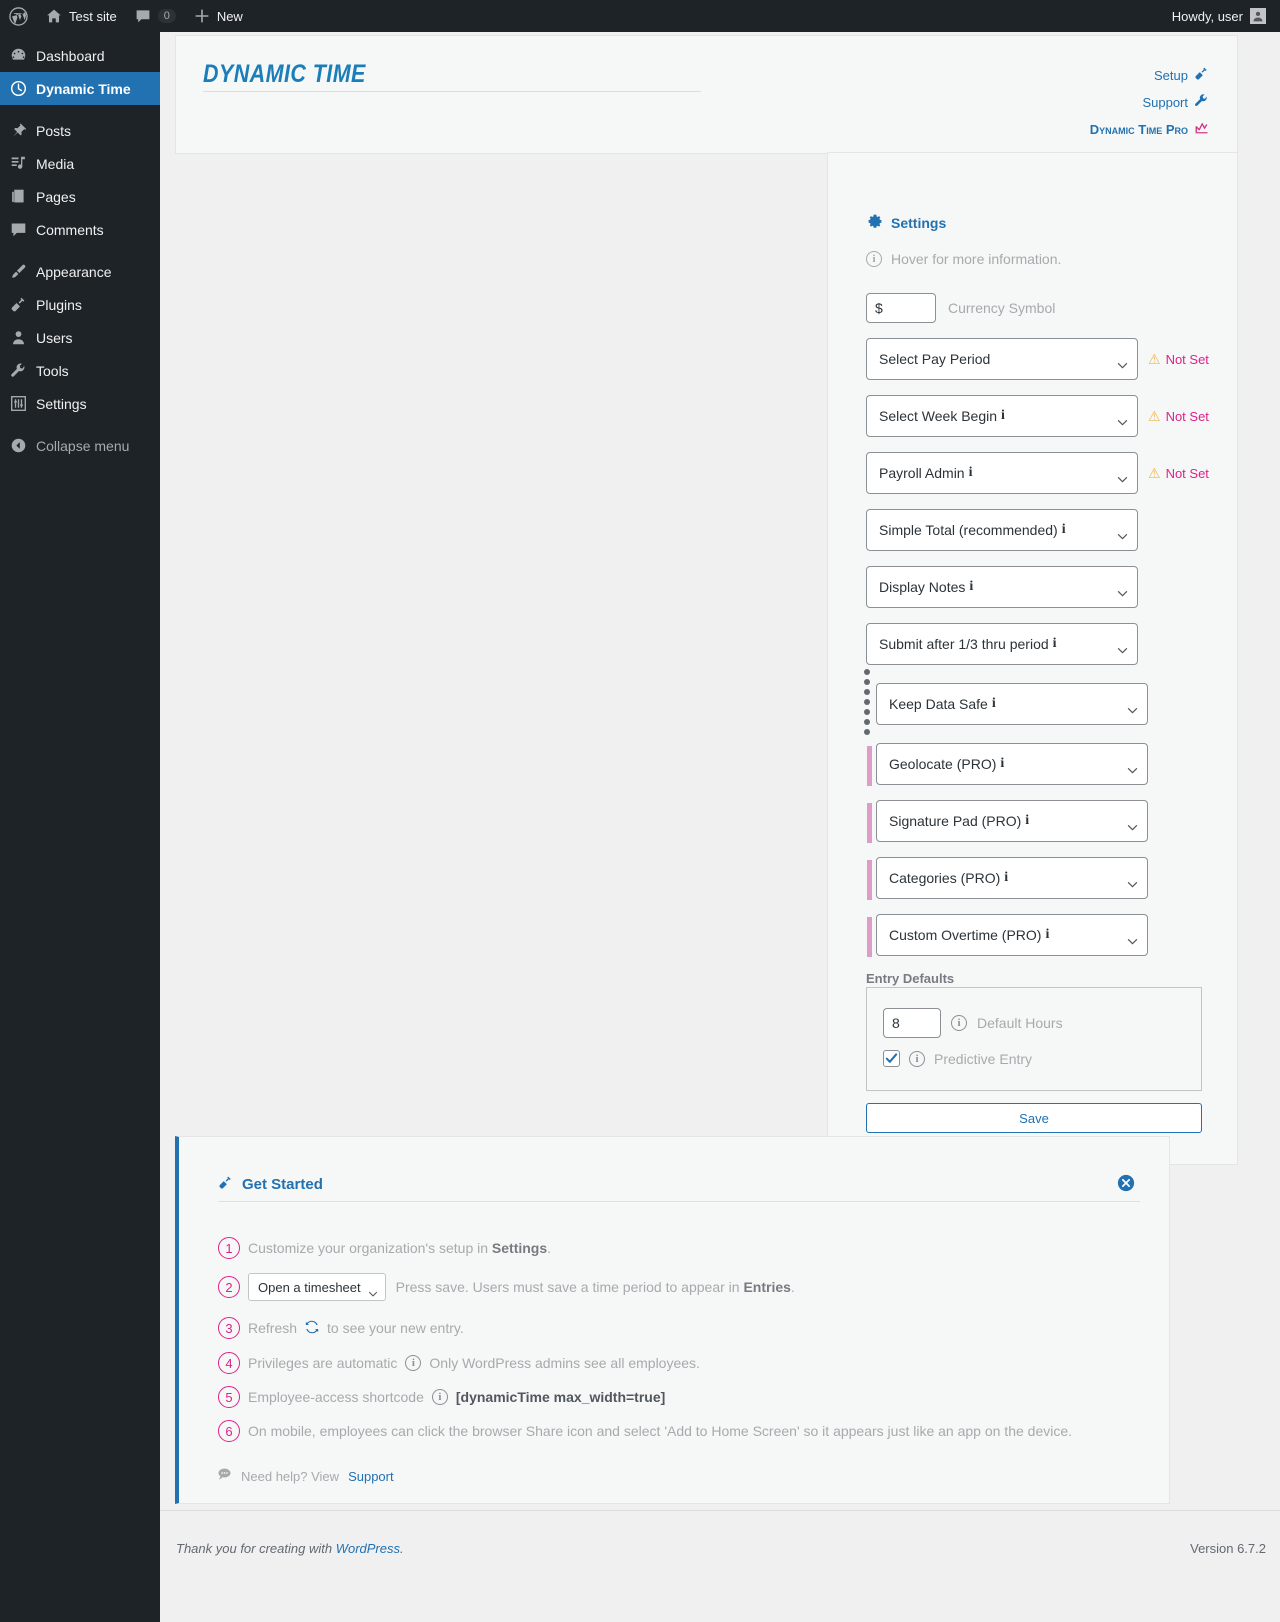 The height and width of the screenshot is (1622, 1280). Describe the element at coordinates (80, 163) in the screenshot. I see `sidebar-item-media: Media` at that location.